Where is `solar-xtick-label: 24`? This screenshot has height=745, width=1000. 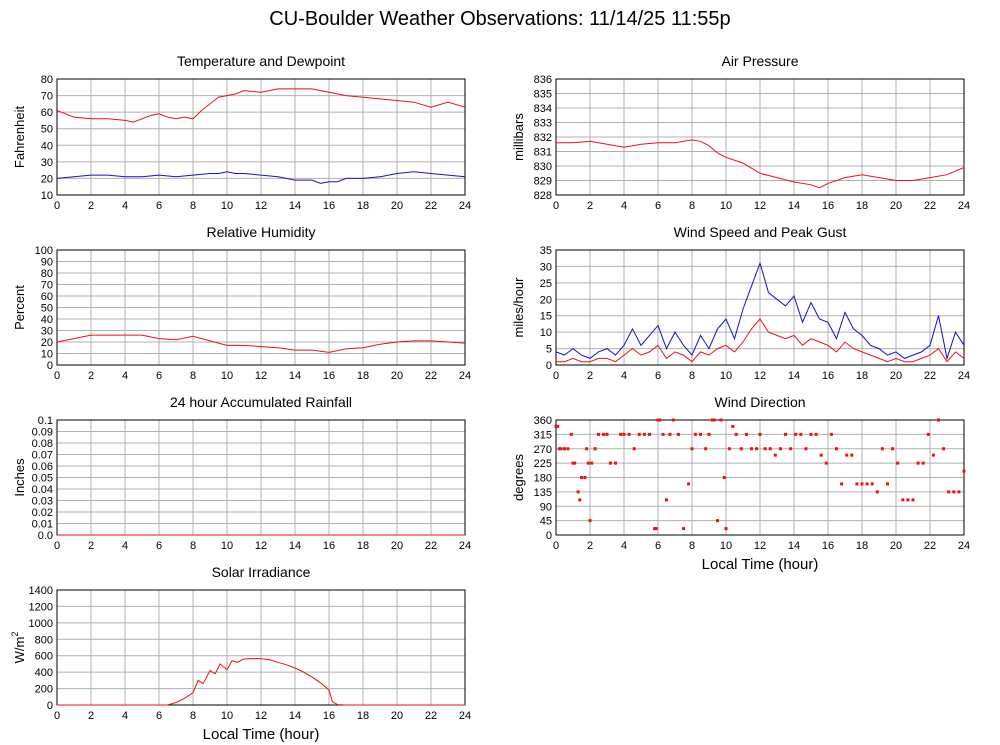 solar-xtick-label: 24 is located at coordinates (465, 716).